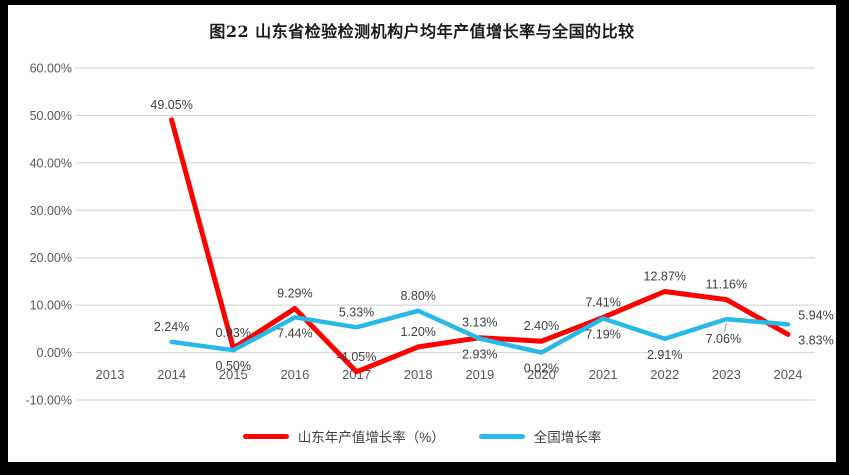 Image resolution: width=849 pixels, height=475 pixels. What do you see at coordinates (726, 285) in the screenshot?
I see `data-point-label-series-0: 11.16%` at bounding box center [726, 285].